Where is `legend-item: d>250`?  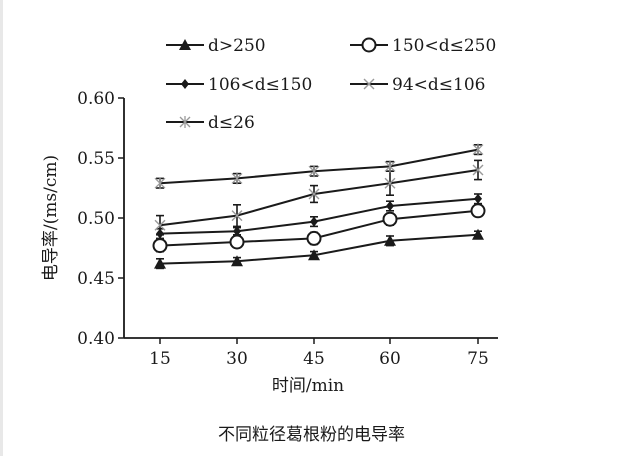 legend-item: d>250 is located at coordinates (216, 46).